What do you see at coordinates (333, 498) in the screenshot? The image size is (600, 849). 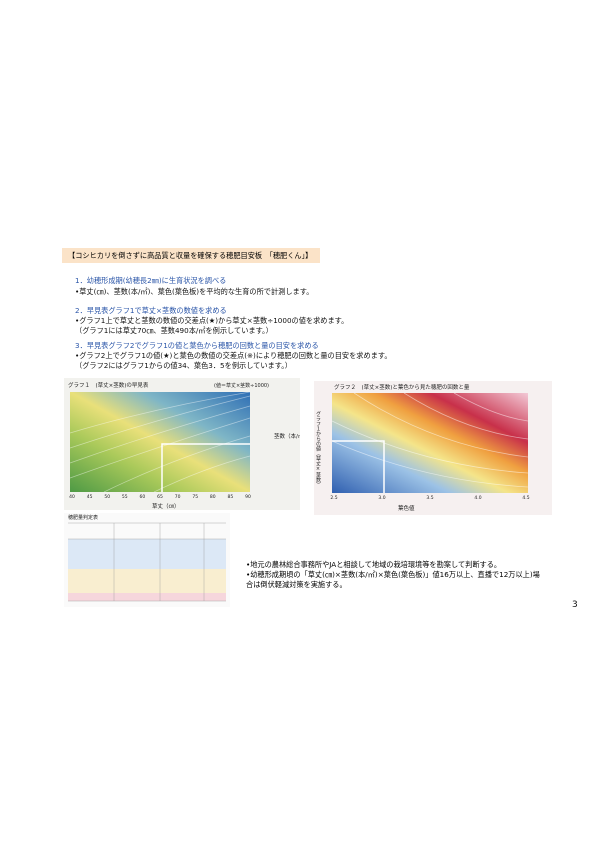 I see `x-tick-label: 2.5` at bounding box center [333, 498].